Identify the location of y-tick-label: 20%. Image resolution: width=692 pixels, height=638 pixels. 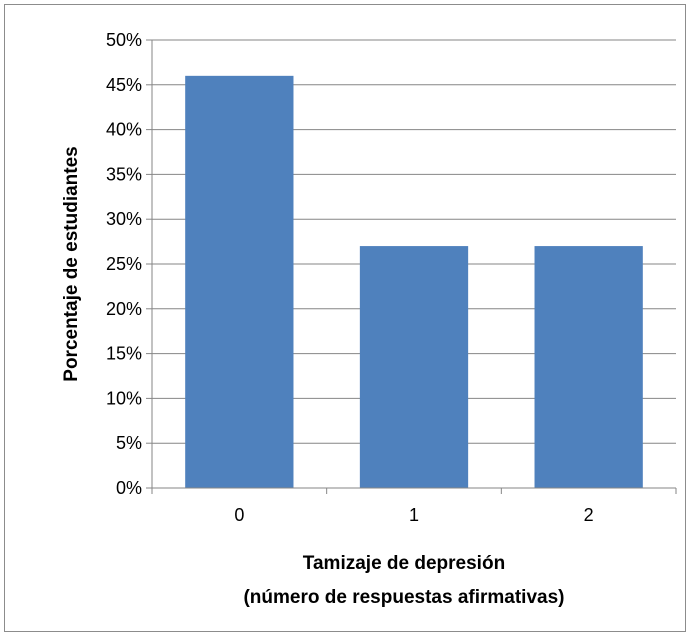
(124, 309).